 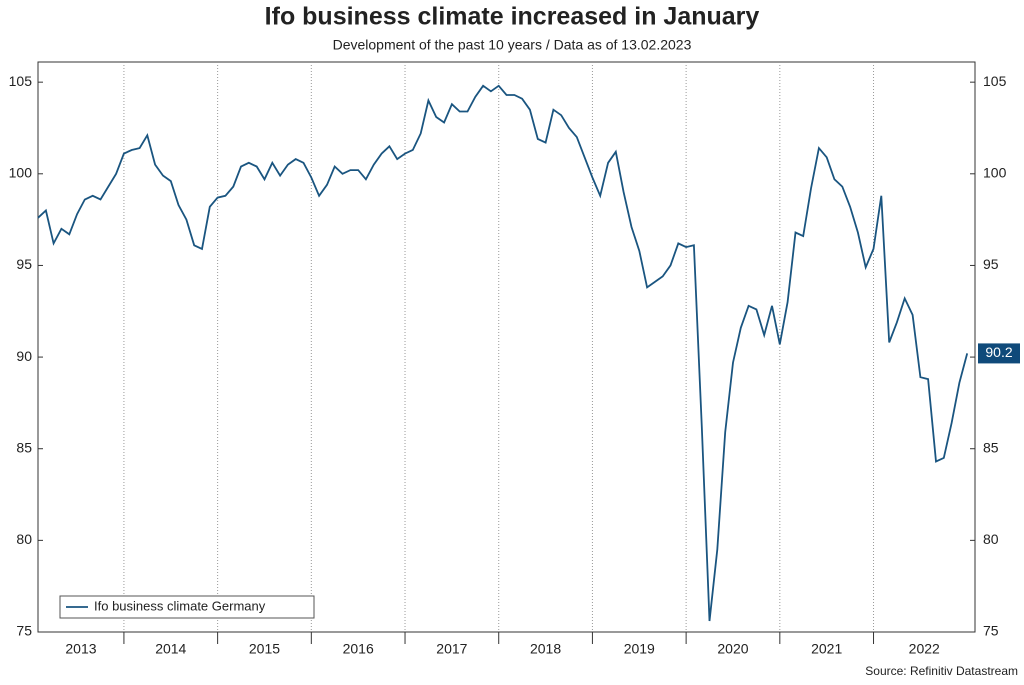 What do you see at coordinates (451, 649) in the screenshot?
I see `x-tick-label: 2017` at bounding box center [451, 649].